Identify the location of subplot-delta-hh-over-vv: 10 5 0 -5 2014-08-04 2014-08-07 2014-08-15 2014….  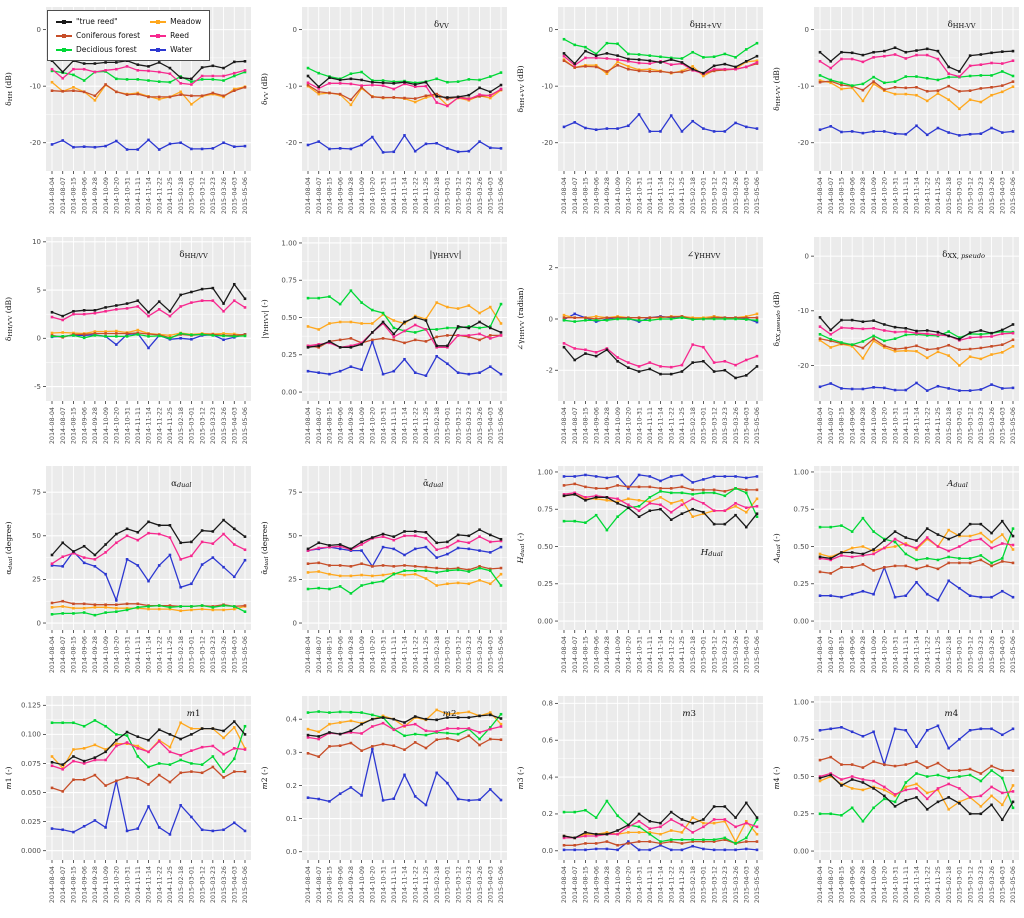
(128, 345).